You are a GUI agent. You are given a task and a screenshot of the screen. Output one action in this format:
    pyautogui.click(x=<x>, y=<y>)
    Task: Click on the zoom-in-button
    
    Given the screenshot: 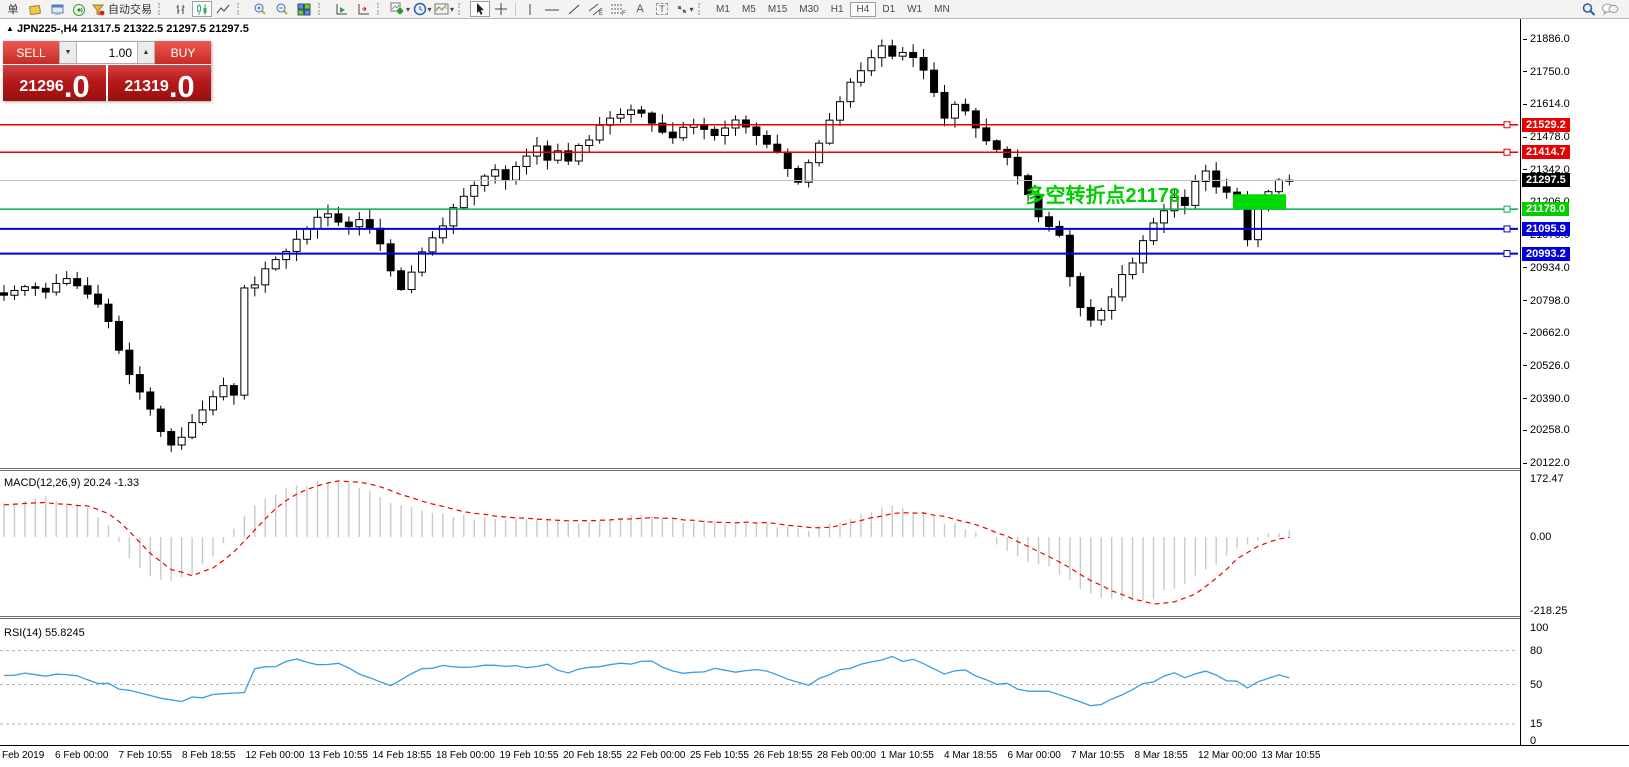 What is the action you would take?
    pyautogui.click(x=260, y=9)
    